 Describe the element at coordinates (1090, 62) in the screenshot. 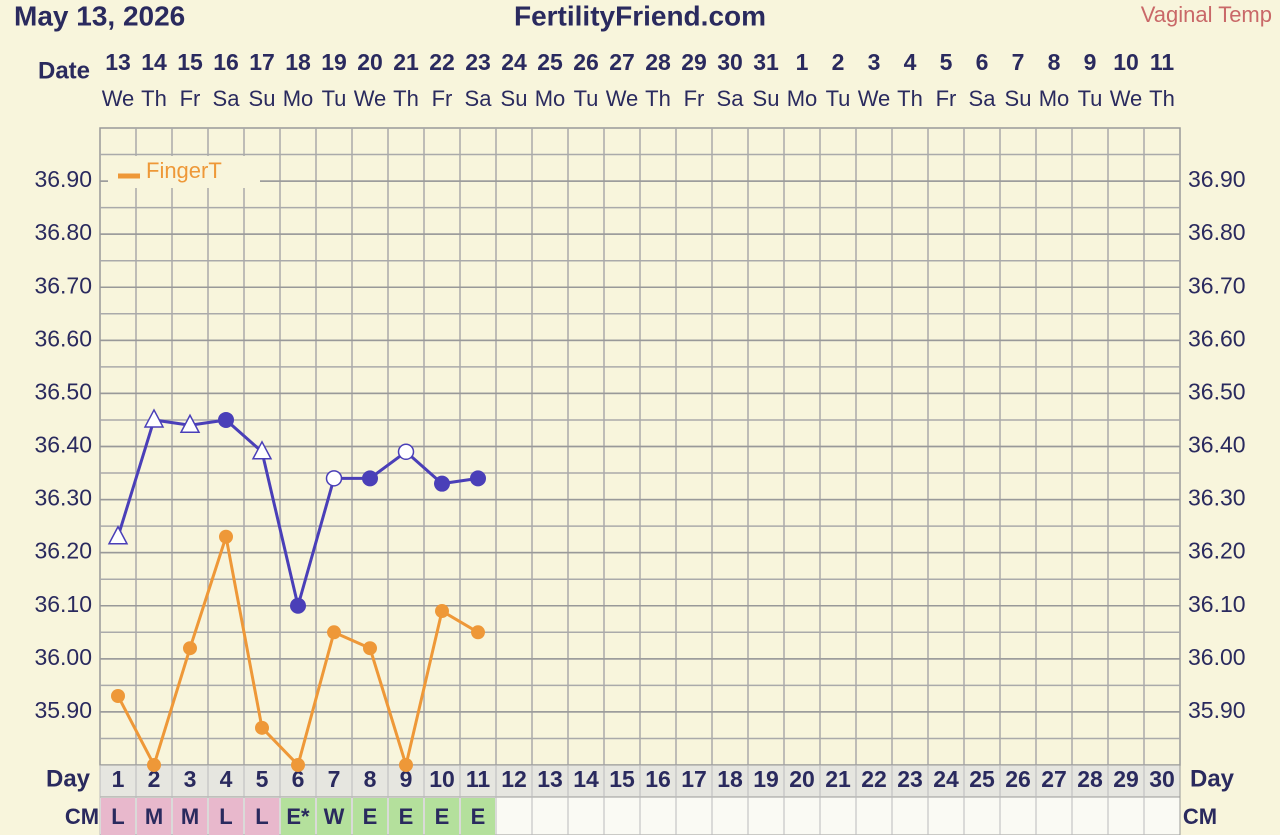

I see `date-number: 9` at that location.